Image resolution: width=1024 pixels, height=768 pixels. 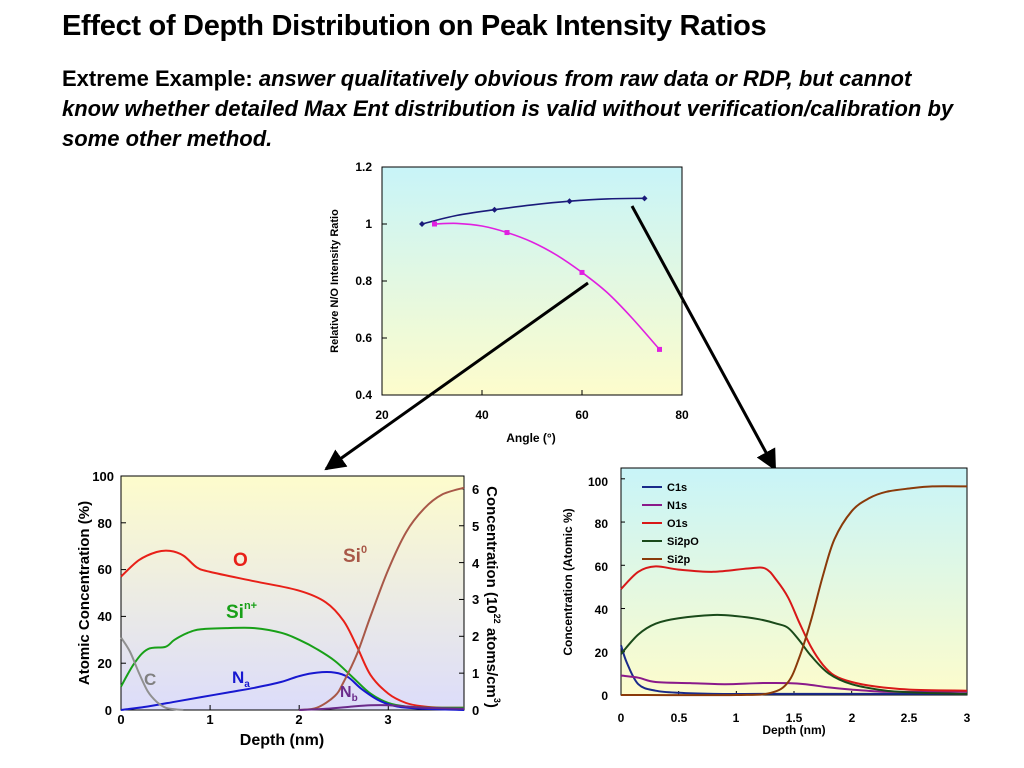 What do you see at coordinates (497, 619) in the screenshot?
I see `y2-label-sup: 22` at bounding box center [497, 619].